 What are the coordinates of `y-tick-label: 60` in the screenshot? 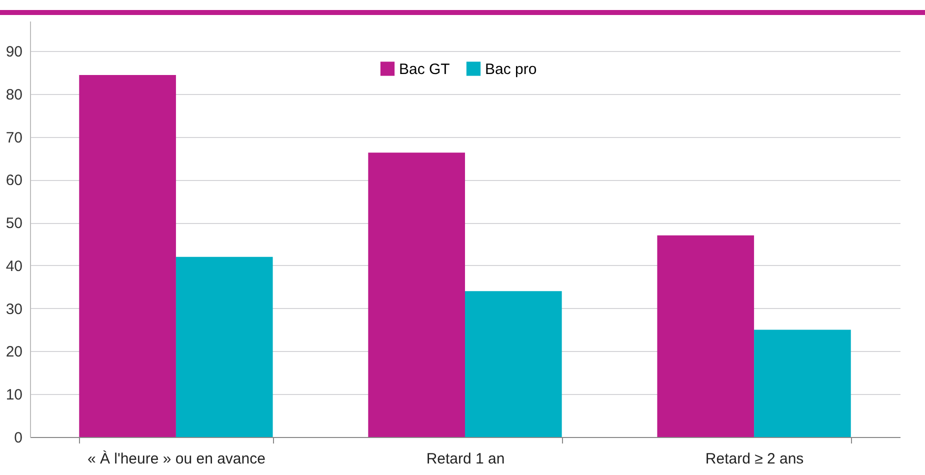 It's located at (14, 181).